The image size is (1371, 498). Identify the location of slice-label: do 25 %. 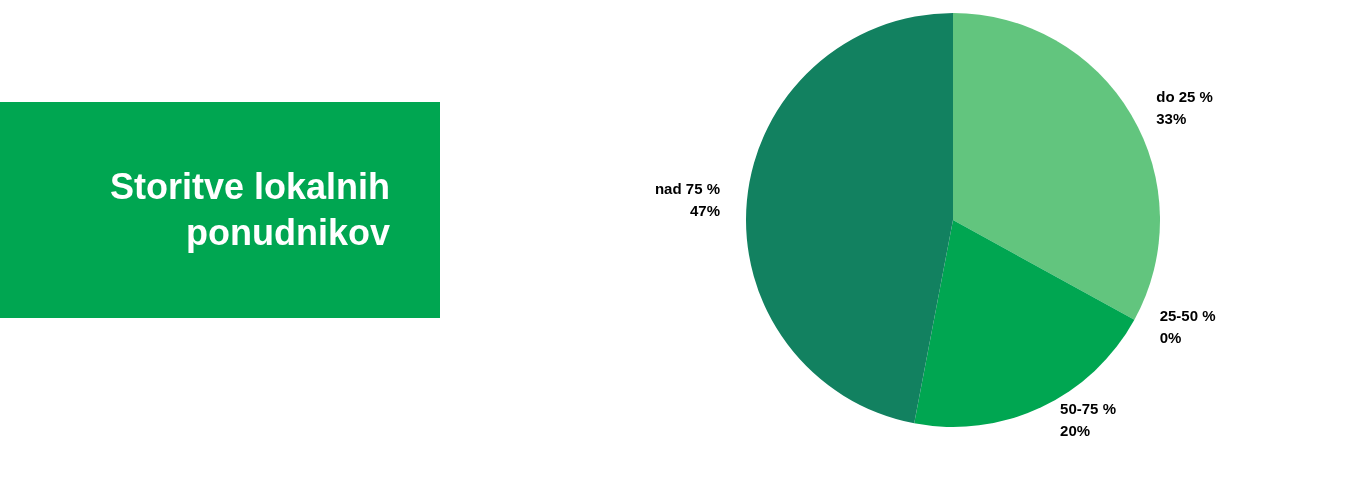
(1184, 96).